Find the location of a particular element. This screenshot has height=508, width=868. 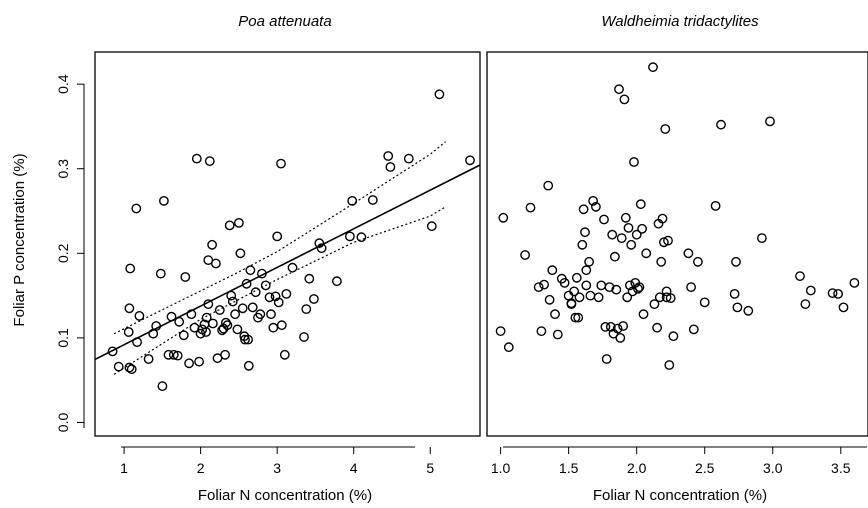

x-tick-label: 3.5 is located at coordinates (841, 468).